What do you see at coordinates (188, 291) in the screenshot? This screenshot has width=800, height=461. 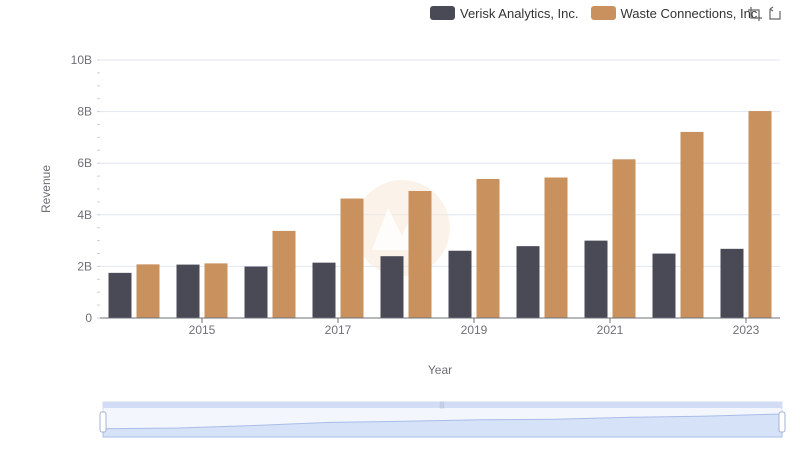 I see `bar-verisk-2015` at bounding box center [188, 291].